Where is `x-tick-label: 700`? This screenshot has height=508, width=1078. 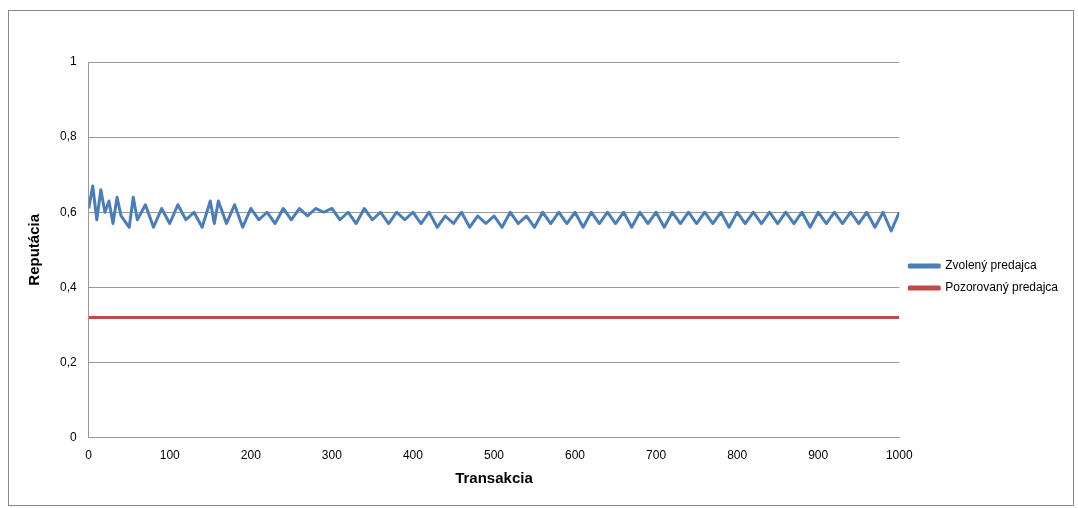 x-tick-label: 700 is located at coordinates (656, 455).